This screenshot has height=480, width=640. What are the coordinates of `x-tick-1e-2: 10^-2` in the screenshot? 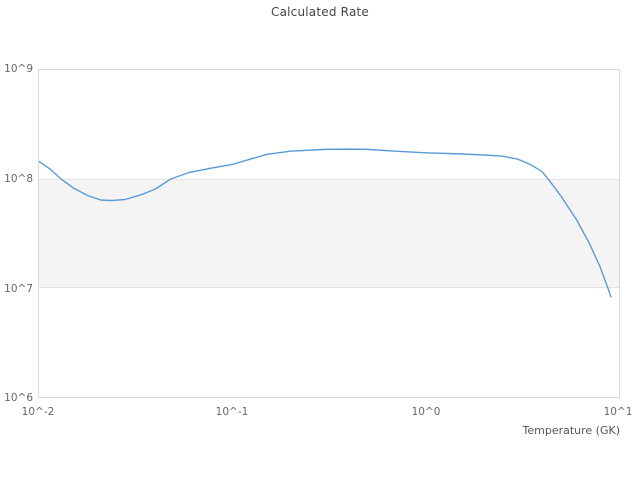 It's located at (38, 412).